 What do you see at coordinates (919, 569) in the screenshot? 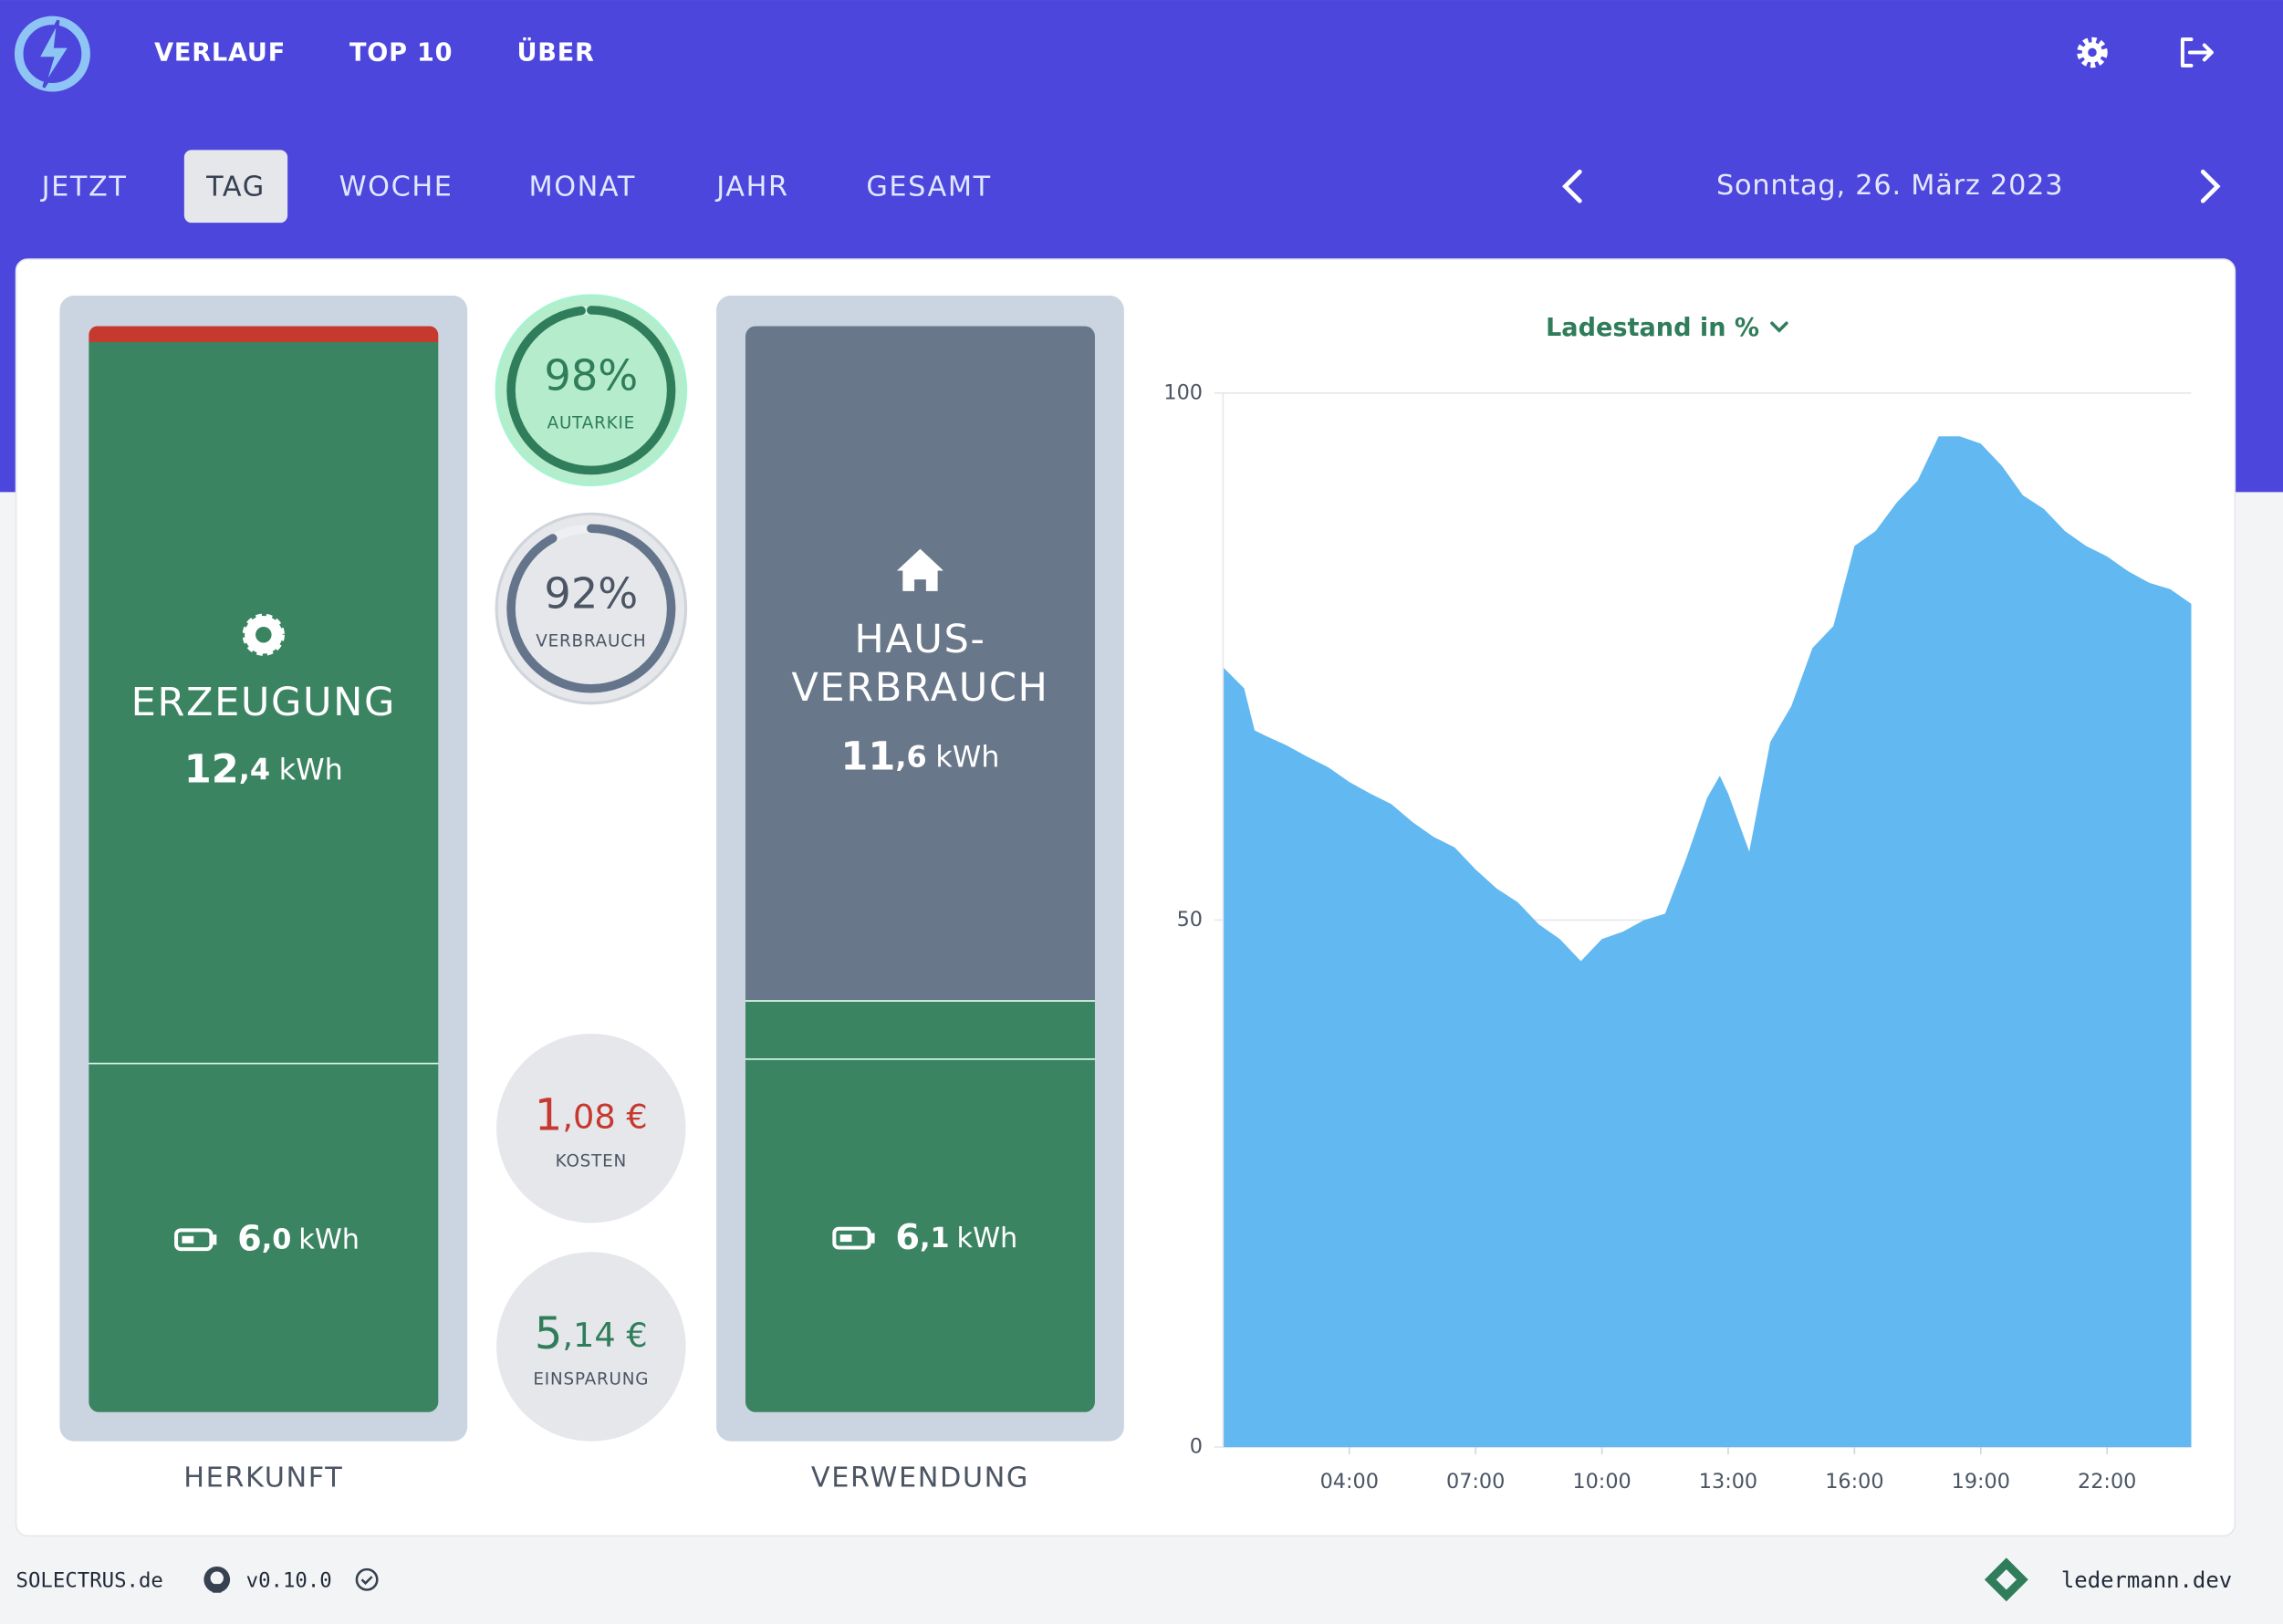
I see `house-icon` at bounding box center [919, 569].